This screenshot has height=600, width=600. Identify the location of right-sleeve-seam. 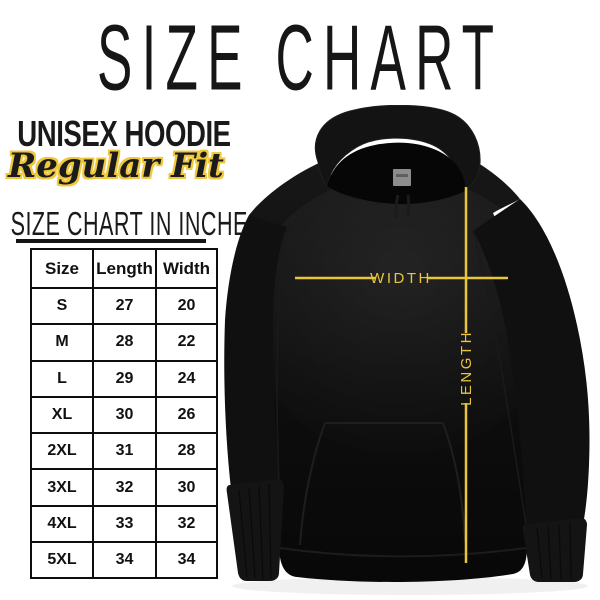
(499, 378).